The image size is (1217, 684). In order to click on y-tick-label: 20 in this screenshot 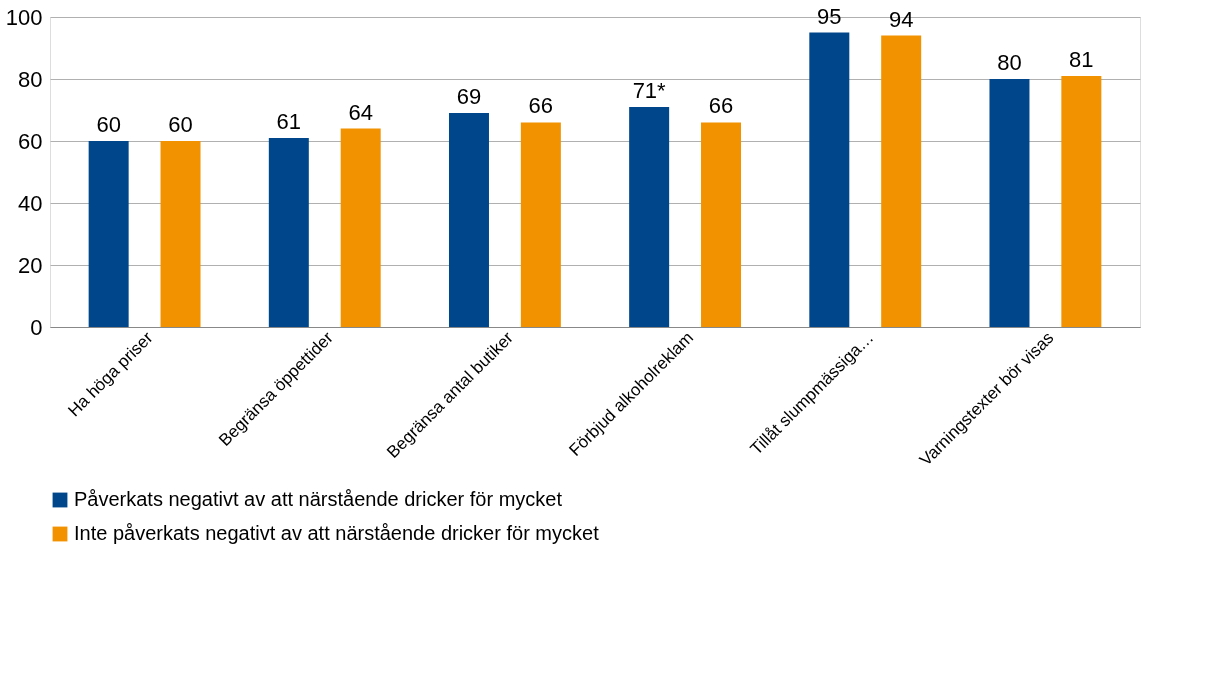, I will do `click(30, 265)`.